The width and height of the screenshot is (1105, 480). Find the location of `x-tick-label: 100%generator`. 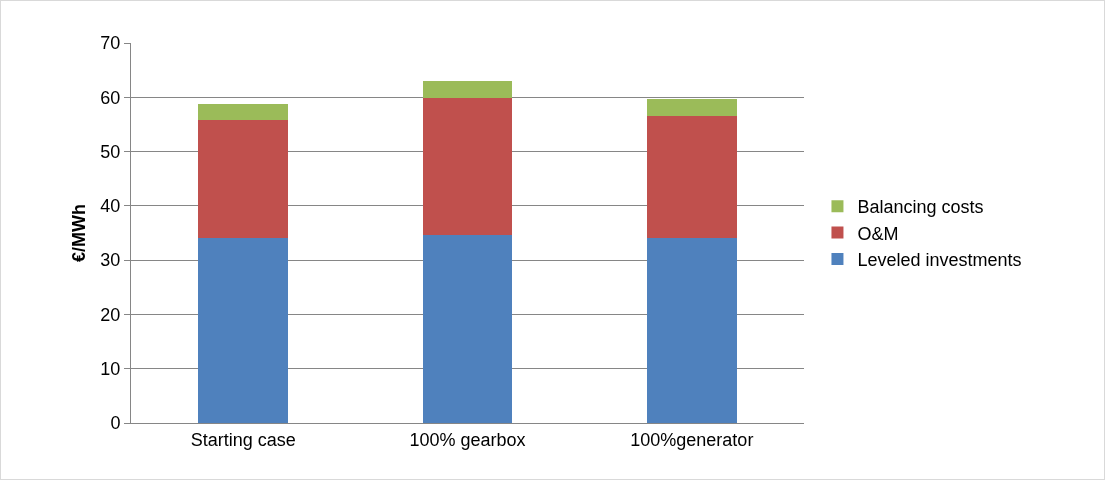

x-tick-label: 100%generator is located at coordinates (692, 439).